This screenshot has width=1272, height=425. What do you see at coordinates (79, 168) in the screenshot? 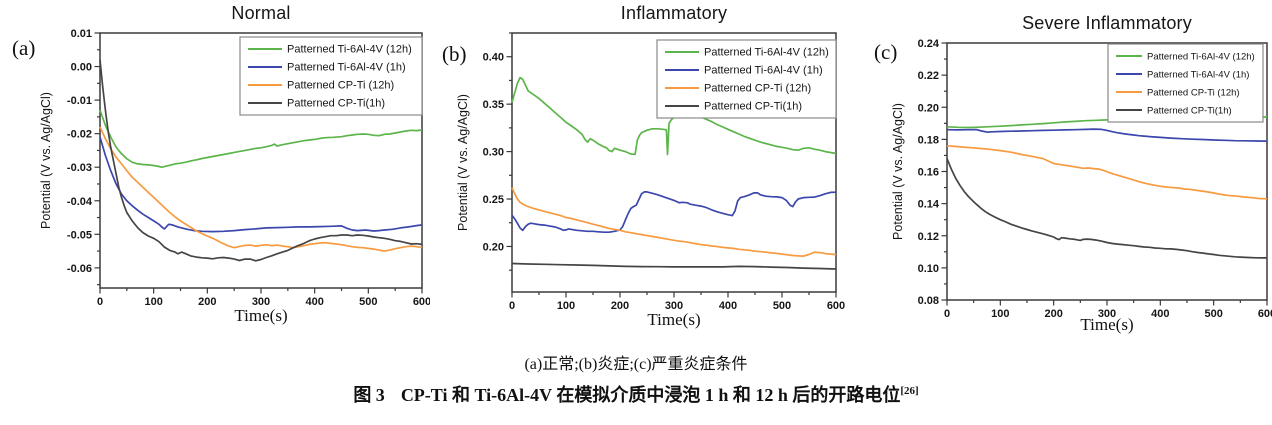
I see `svg-text: -0.03` at bounding box center [79, 168].